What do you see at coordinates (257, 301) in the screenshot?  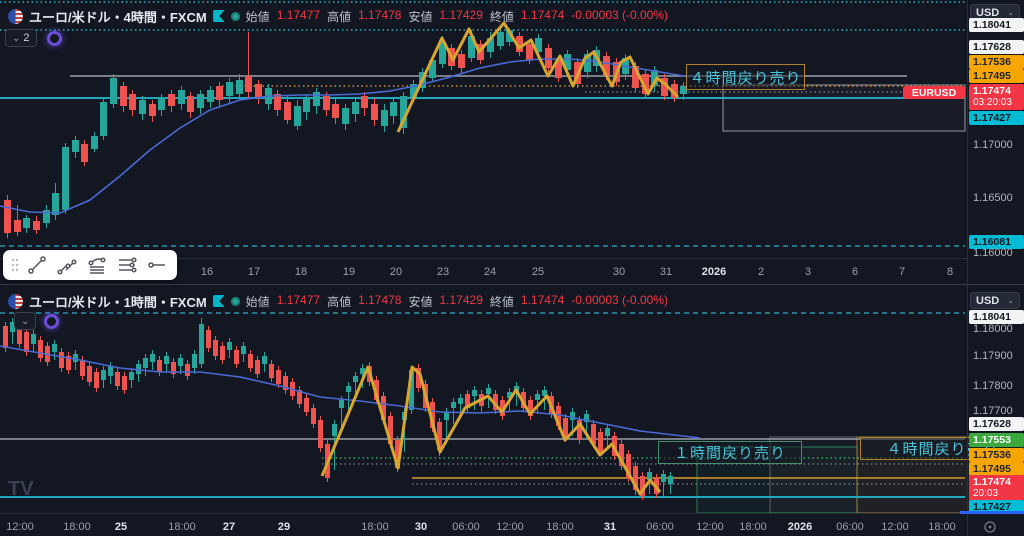 I see `ohlc-label: 始値` at bounding box center [257, 301].